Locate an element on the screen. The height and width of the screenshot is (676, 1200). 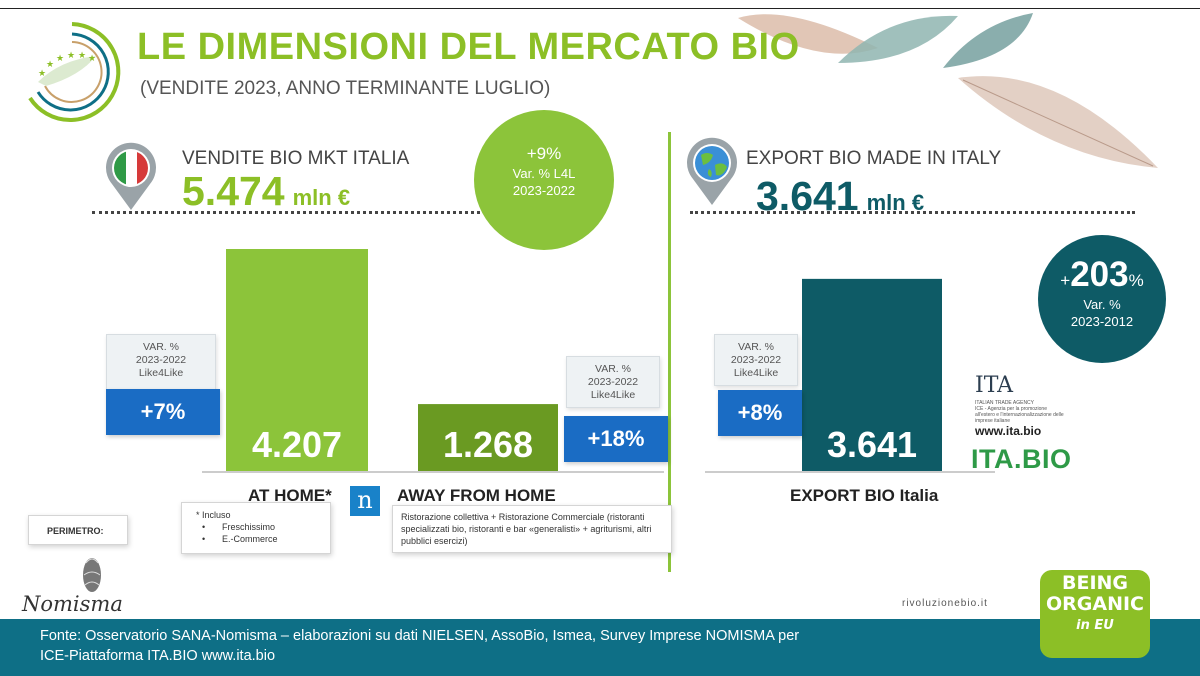
at-home-var-title: VAR. % is located at coordinates (161, 347).